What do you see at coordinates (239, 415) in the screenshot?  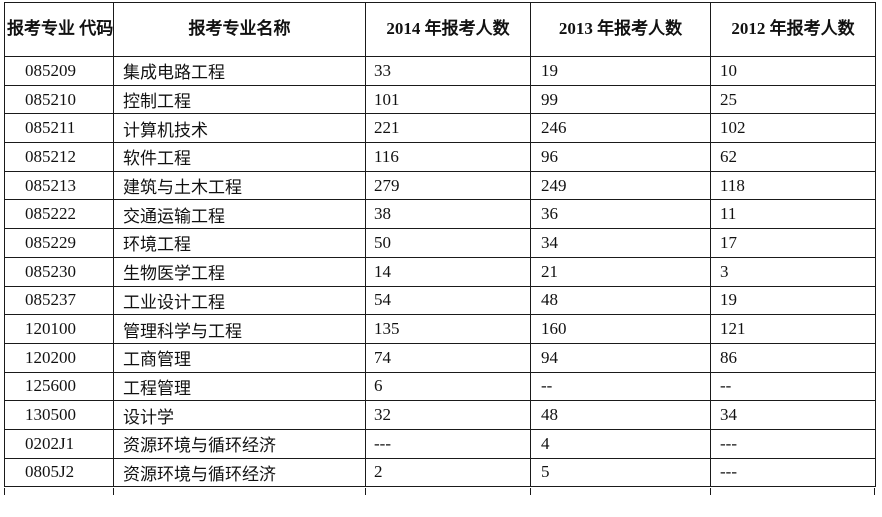 I see `cell-major-name: 设计学` at bounding box center [239, 415].